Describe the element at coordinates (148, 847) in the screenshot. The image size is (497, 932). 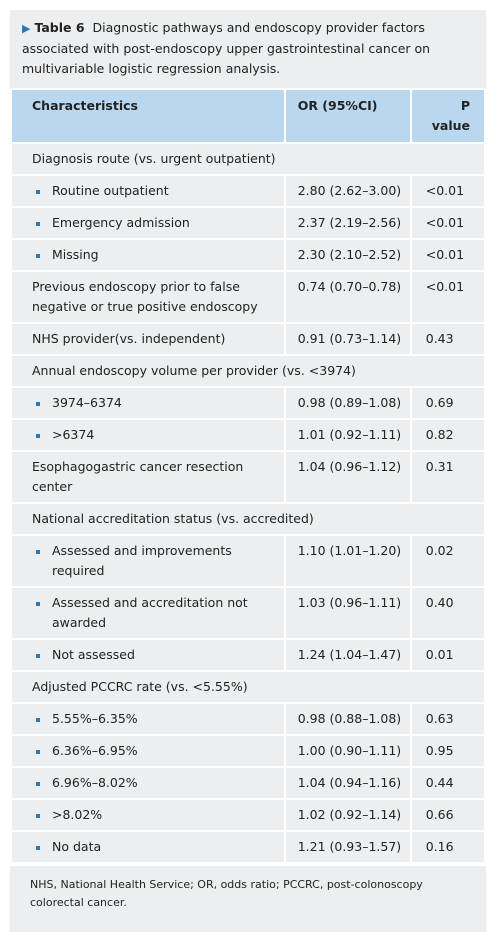
I see `characteristic: No data` at that location.